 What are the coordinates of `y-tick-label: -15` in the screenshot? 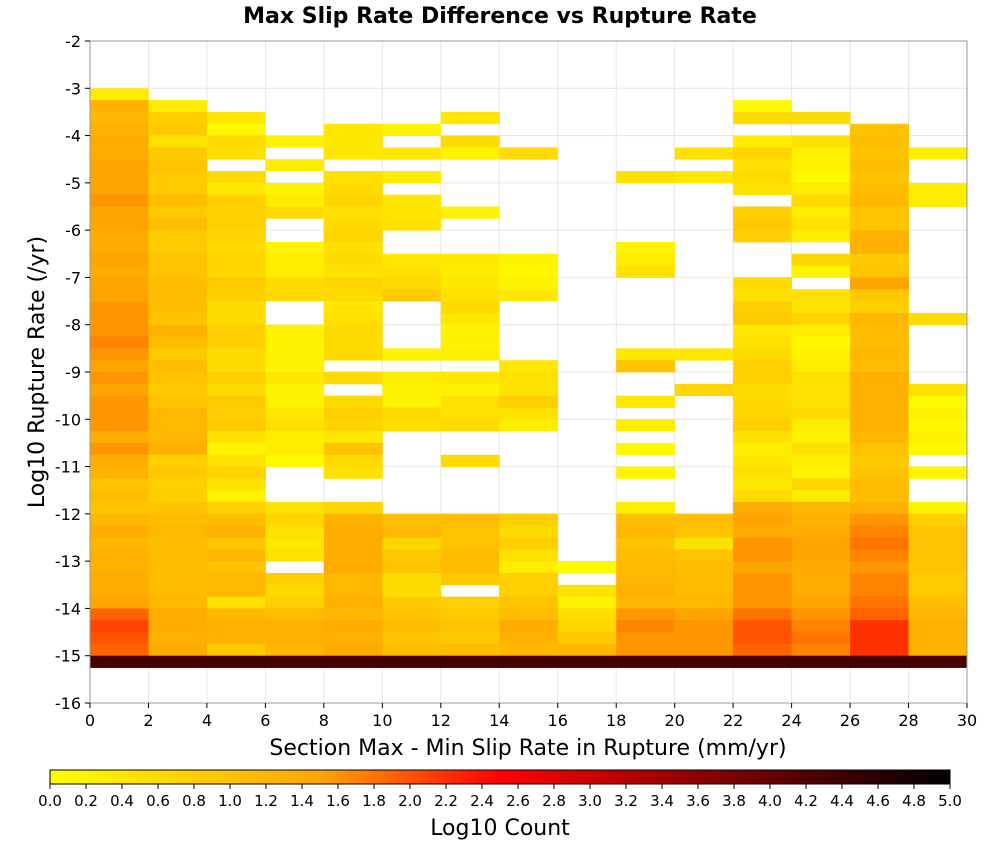 It's located at (68, 656).